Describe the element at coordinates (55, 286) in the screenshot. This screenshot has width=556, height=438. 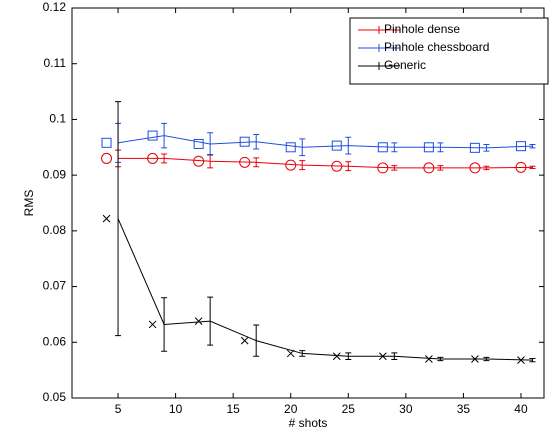
I see `y-tick-label: 0.07` at that location.